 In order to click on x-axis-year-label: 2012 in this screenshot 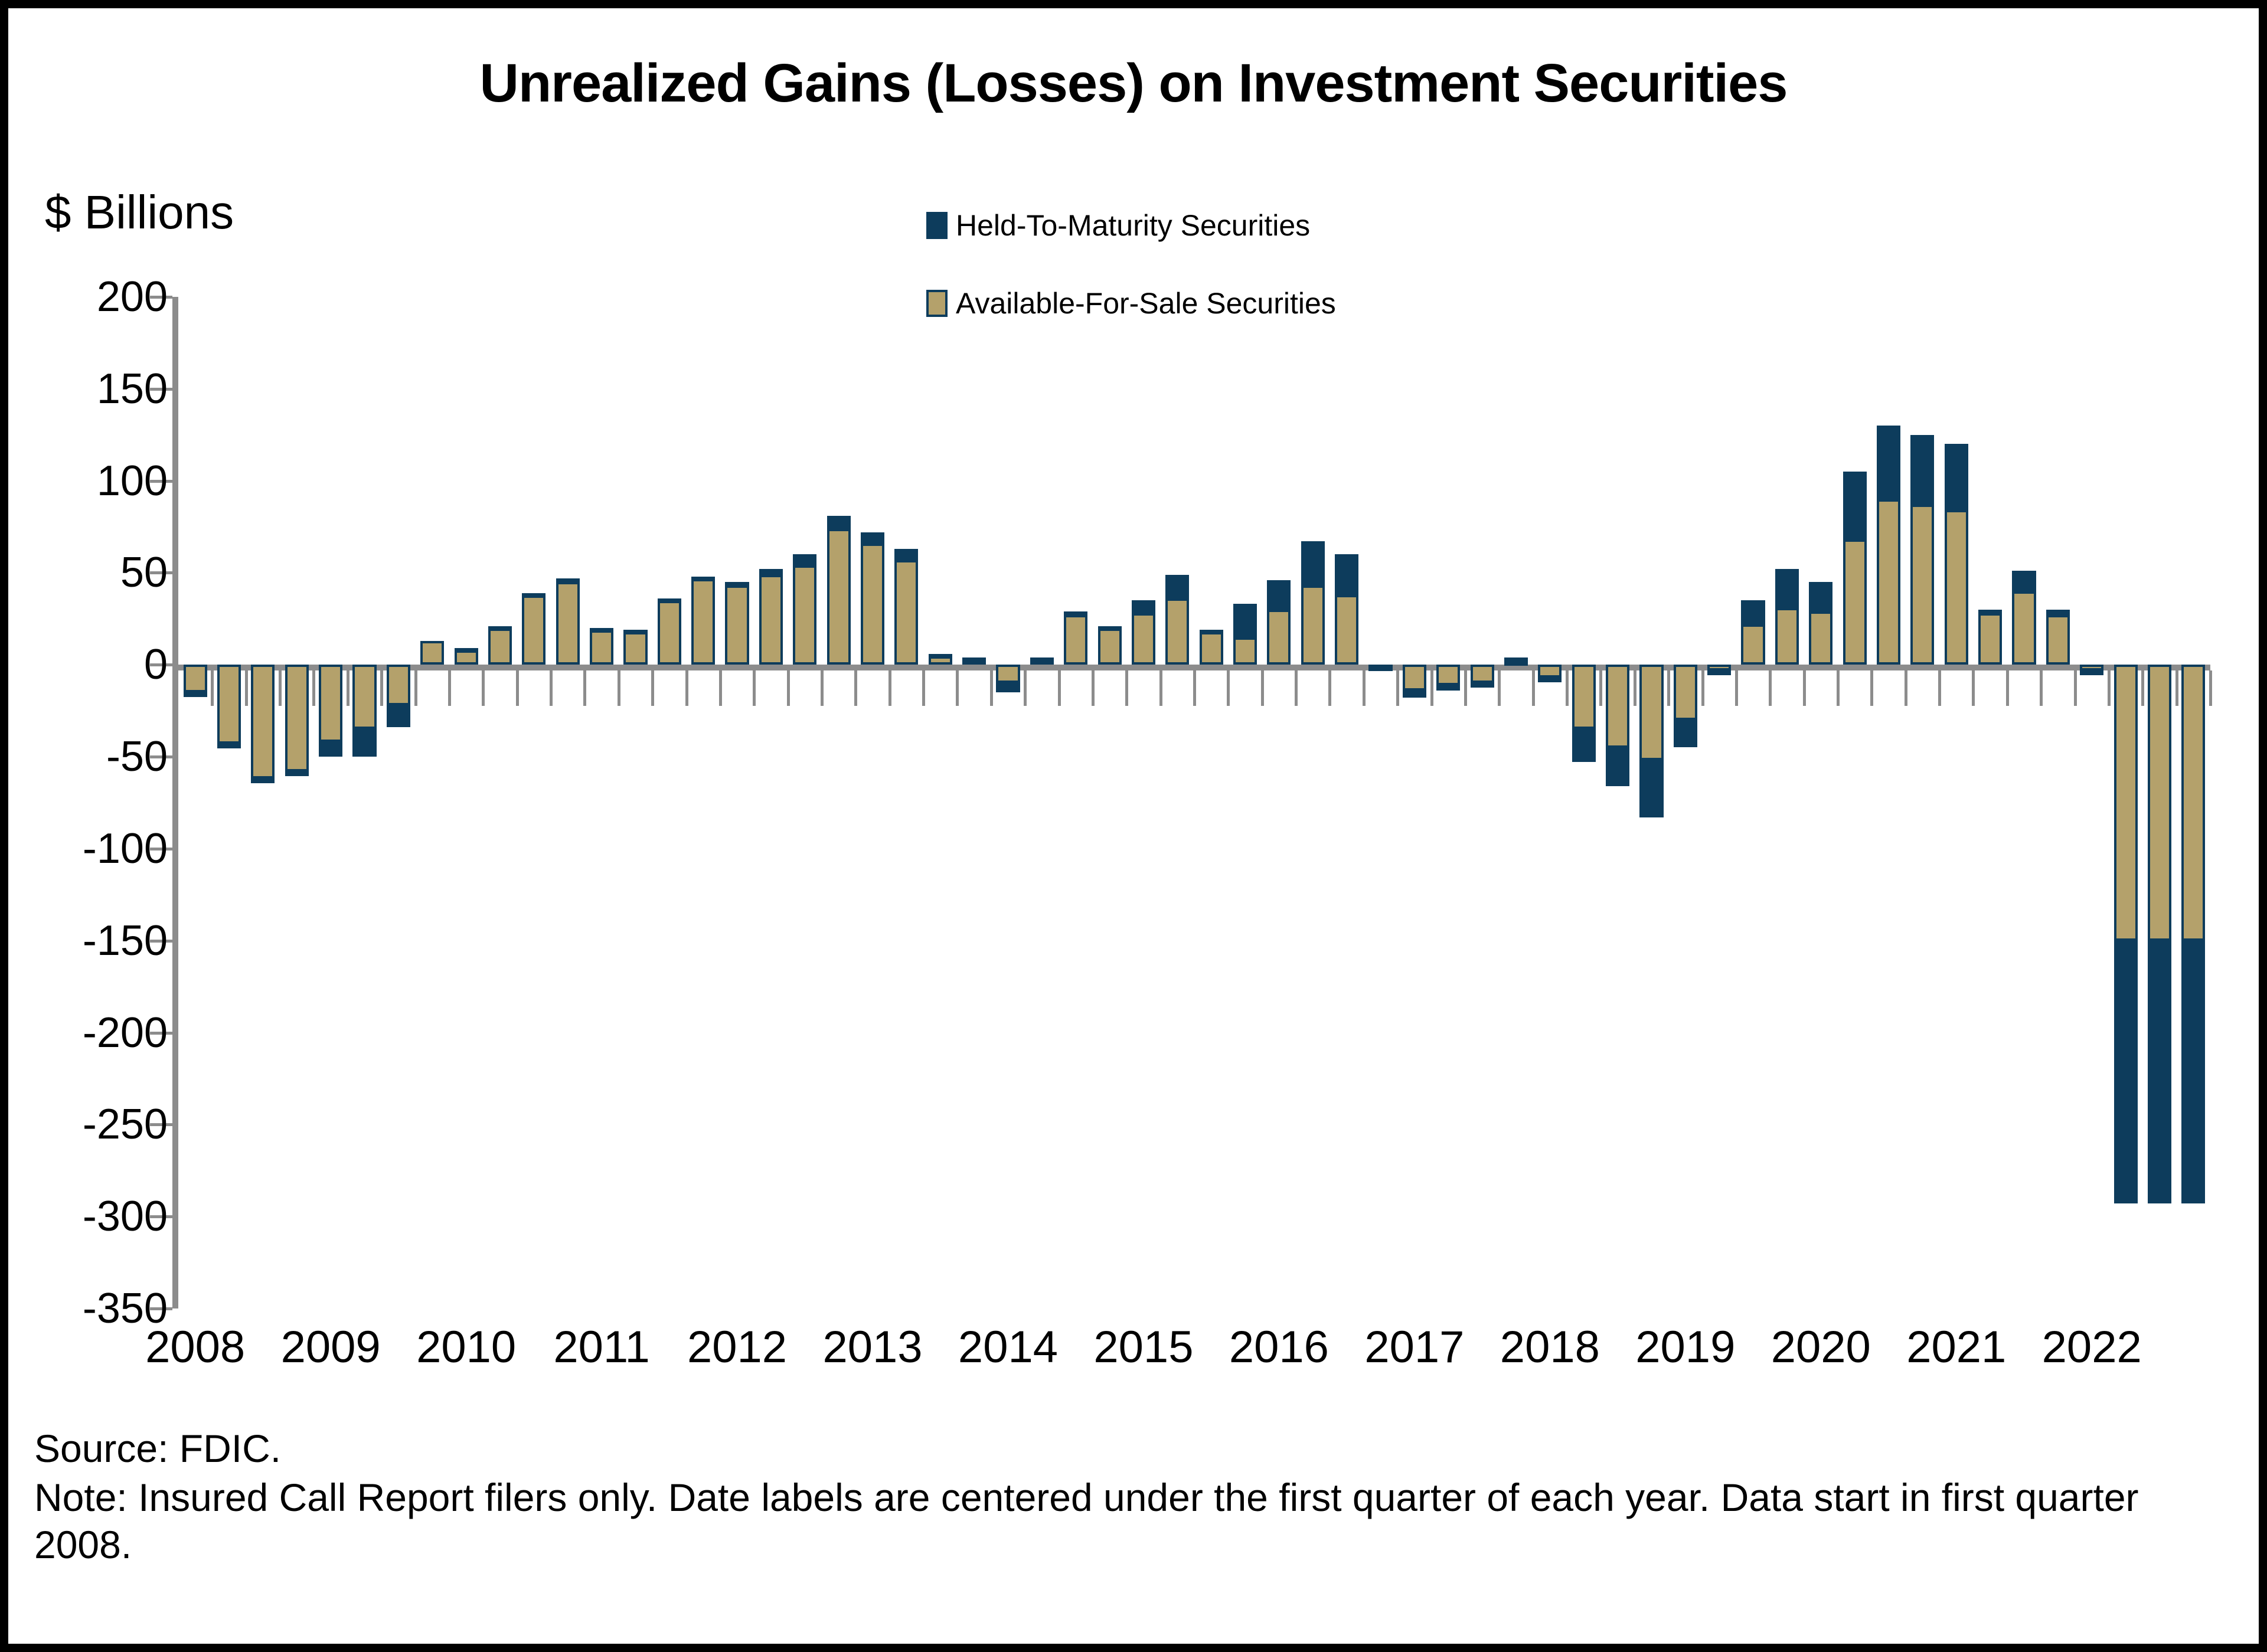, I will do `click(737, 1347)`.